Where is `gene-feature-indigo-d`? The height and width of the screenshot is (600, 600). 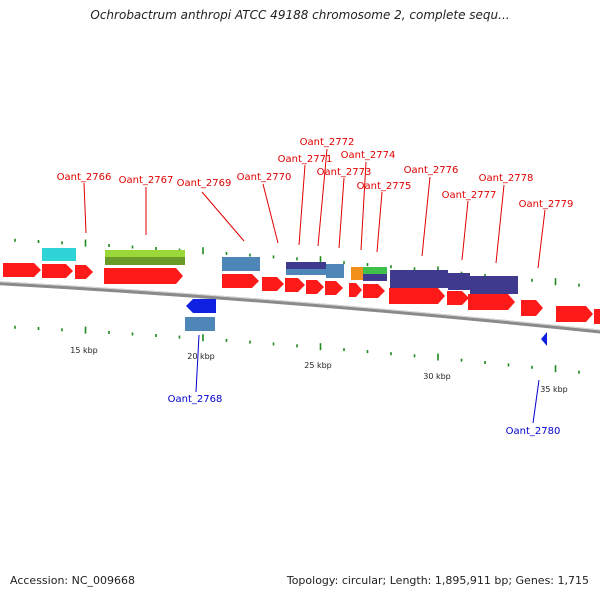 gene-feature-indigo-d is located at coordinates (459, 281).